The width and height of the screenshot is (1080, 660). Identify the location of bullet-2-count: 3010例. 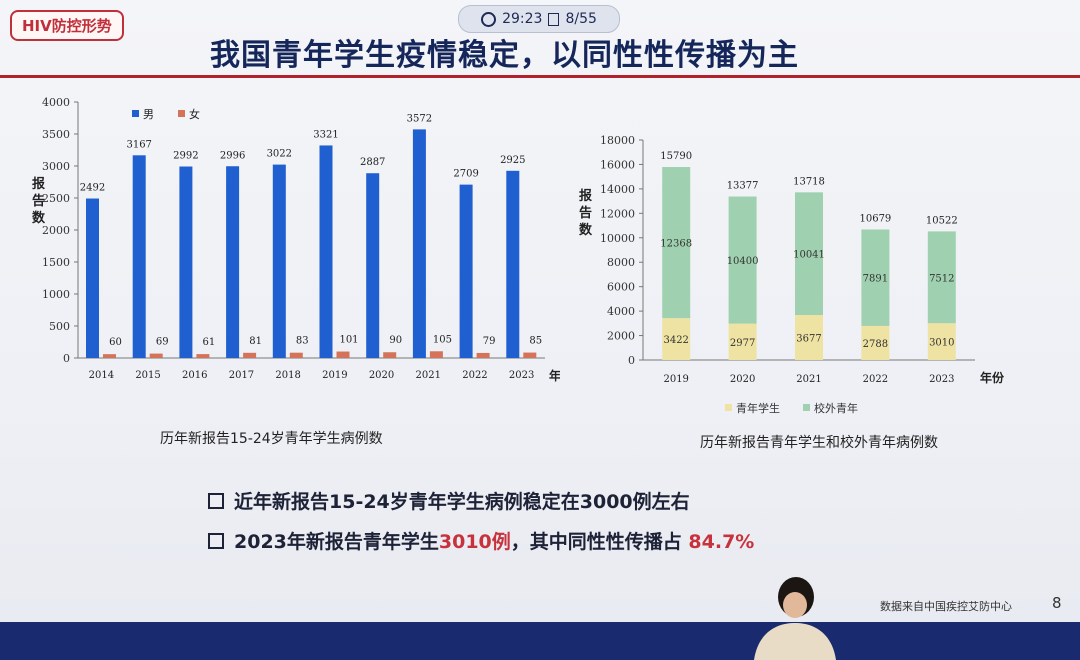
(474, 542).